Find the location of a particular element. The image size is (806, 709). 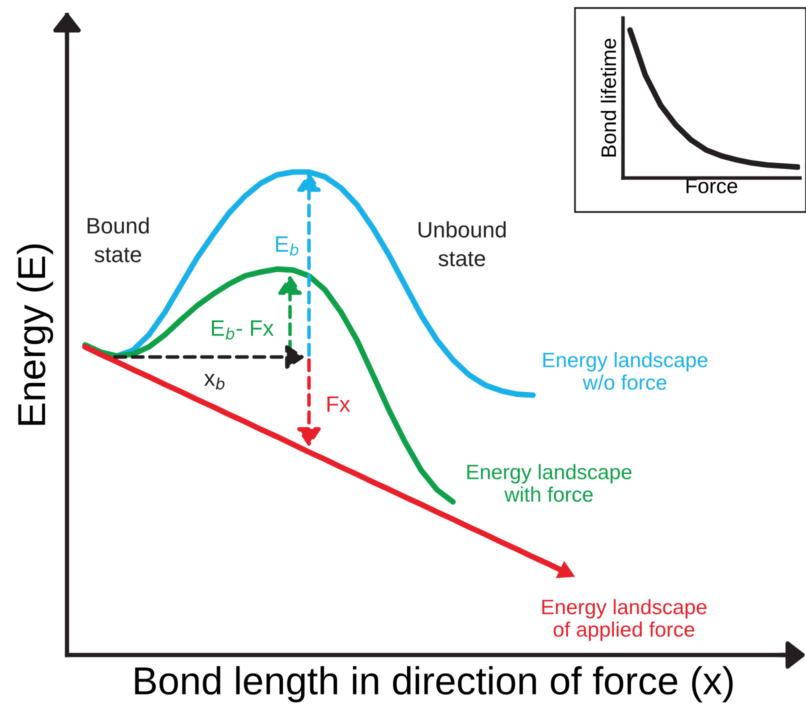

annotation: E$_{b}$- Fx is located at coordinates (243, 330).